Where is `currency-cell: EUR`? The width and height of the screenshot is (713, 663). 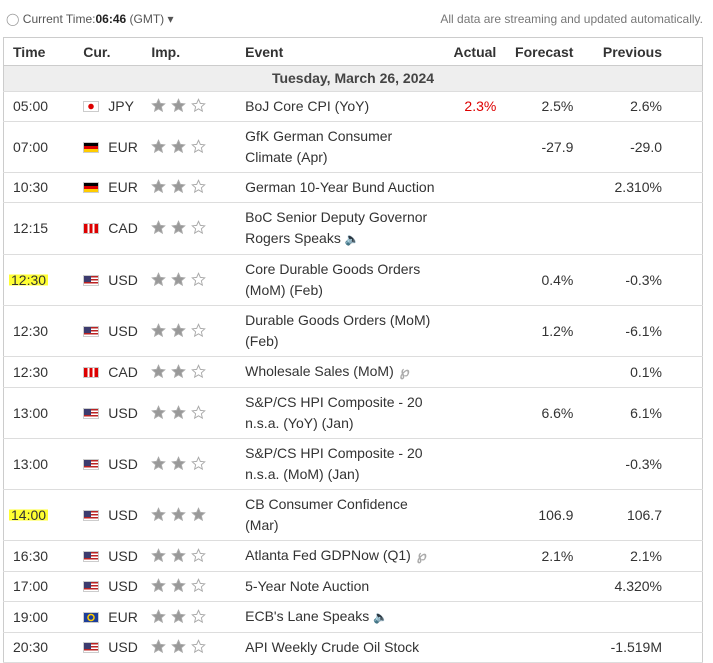 currency-cell: EUR is located at coordinates (117, 617).